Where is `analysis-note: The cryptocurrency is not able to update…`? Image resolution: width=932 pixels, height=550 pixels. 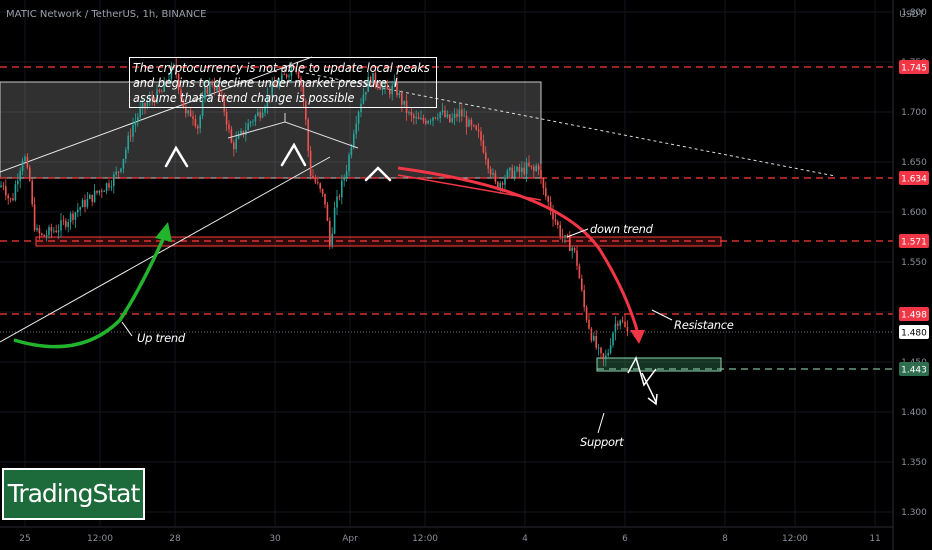
analysis-note: The cryptocurrency is not able to update… is located at coordinates (283, 82).